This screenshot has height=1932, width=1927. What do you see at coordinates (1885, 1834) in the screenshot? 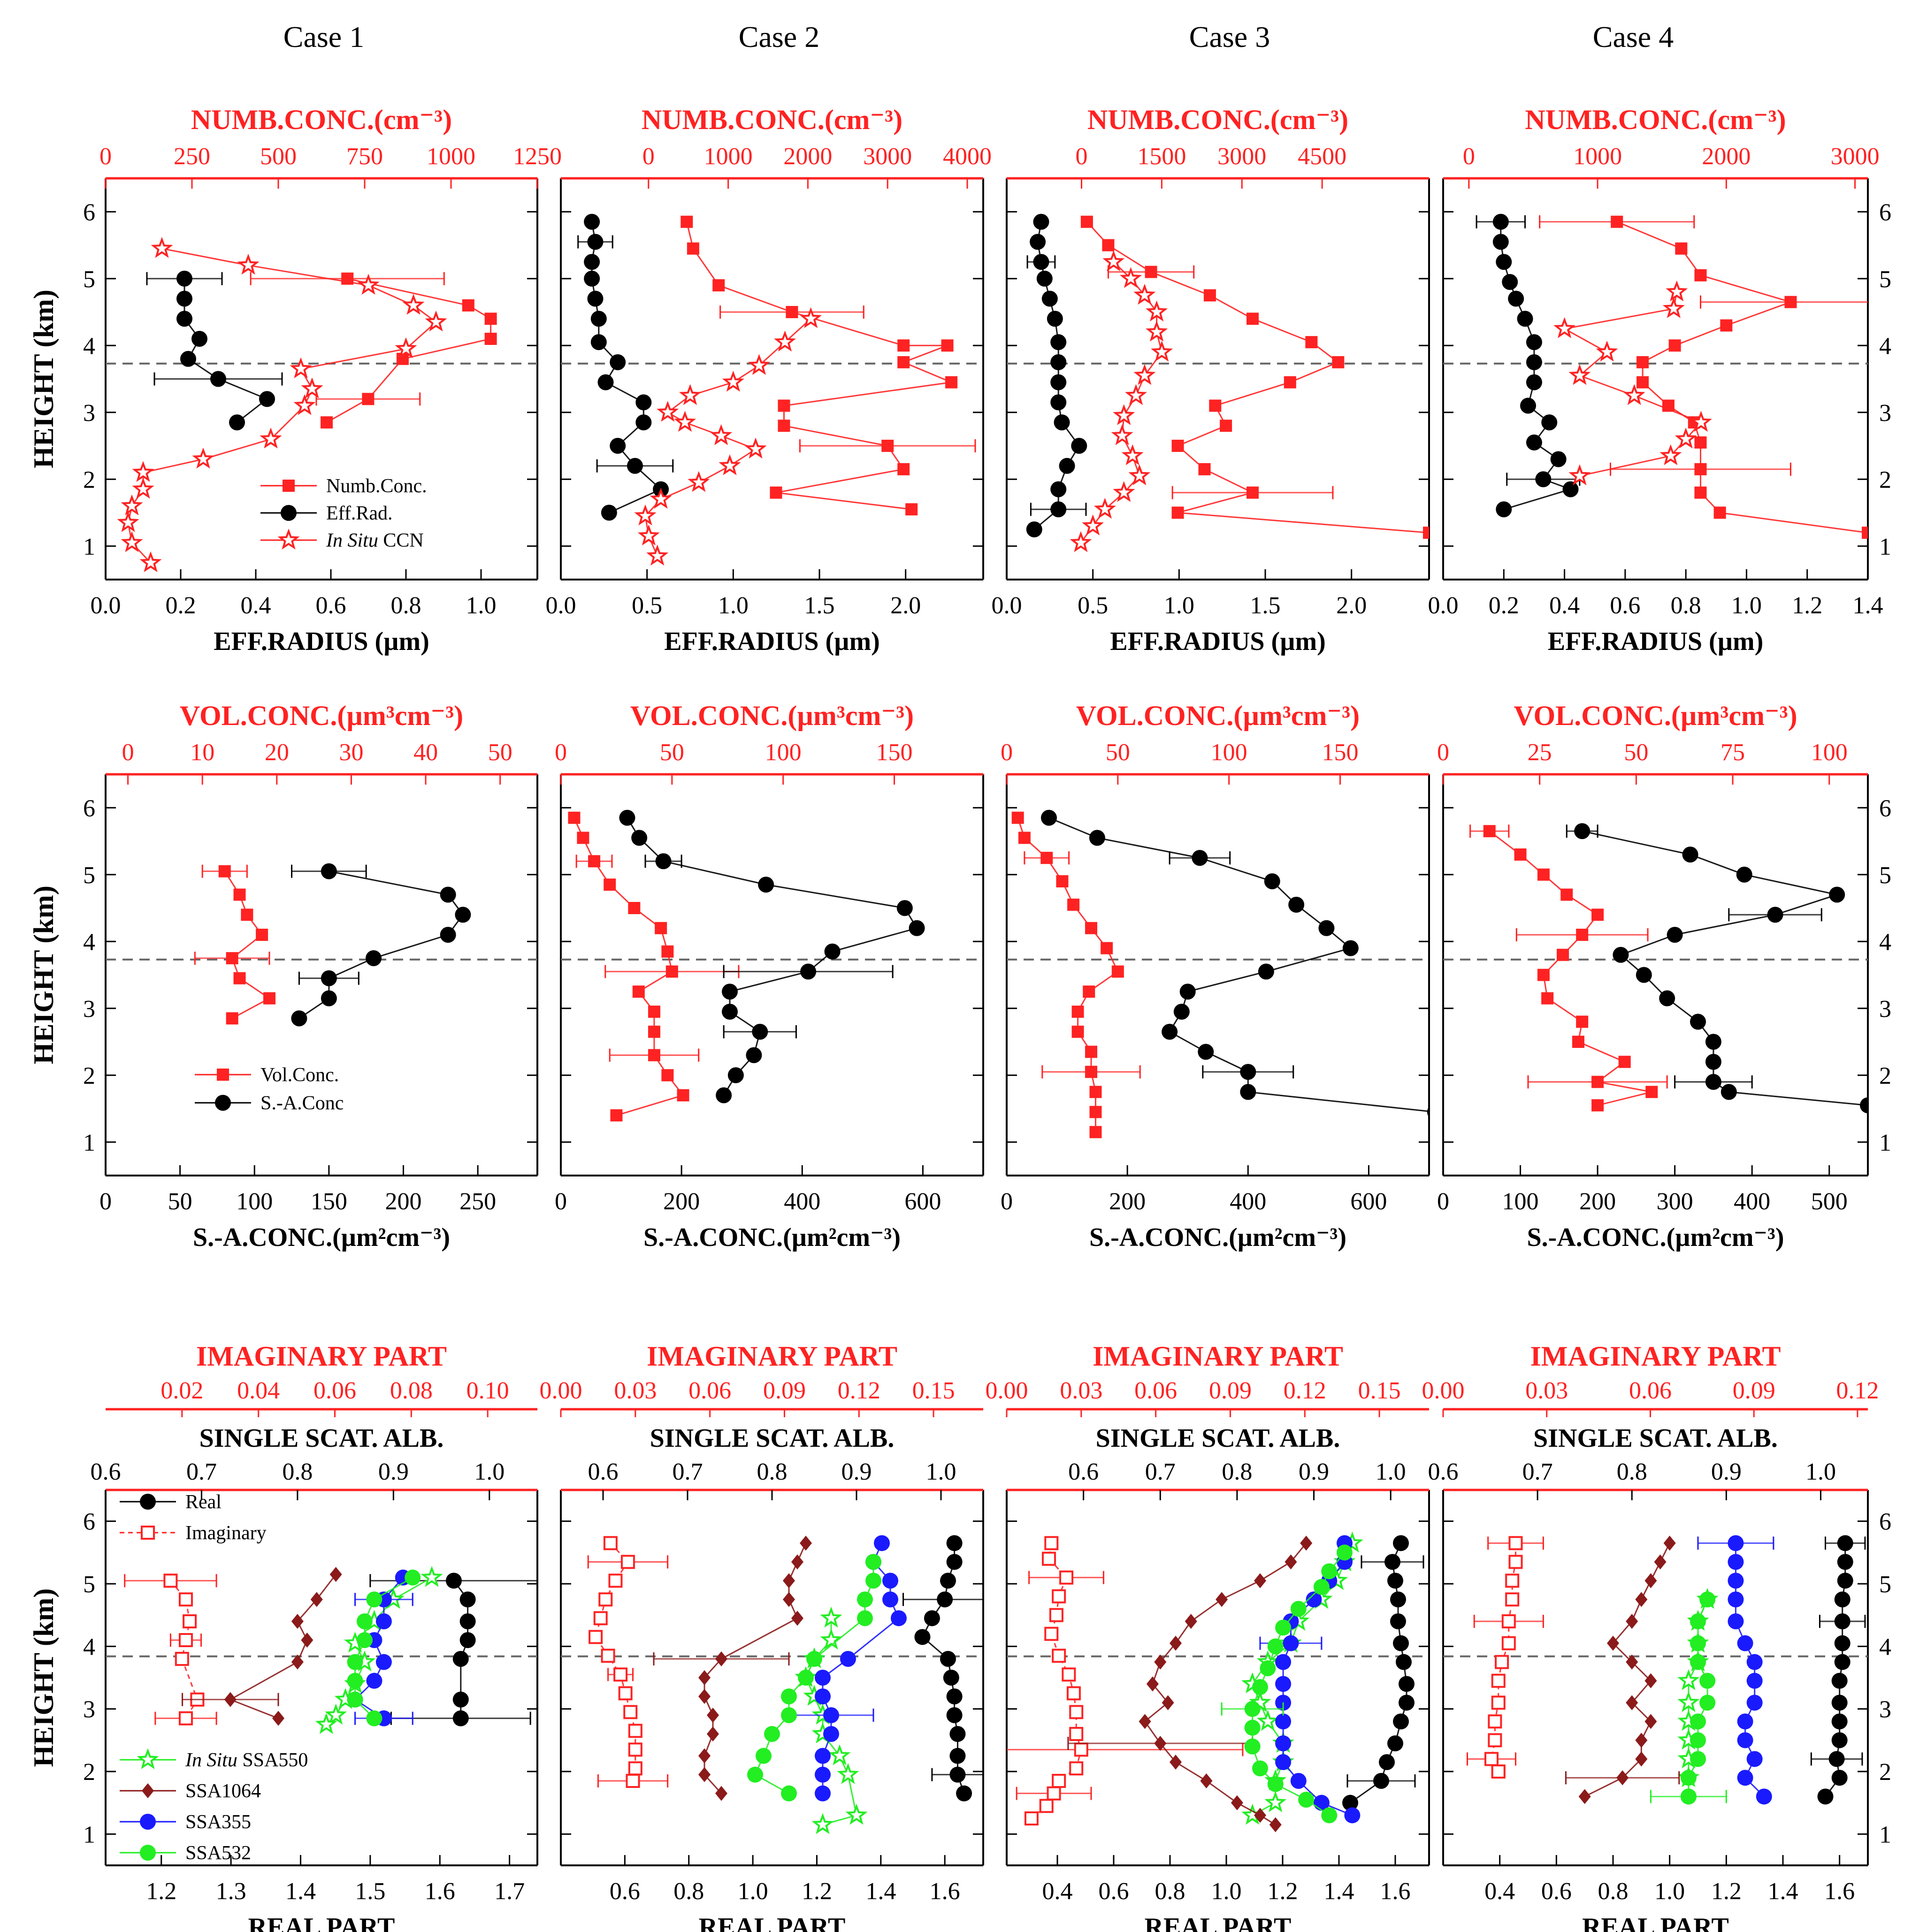
I see `y-tick-label: 1` at bounding box center [1885, 1834].